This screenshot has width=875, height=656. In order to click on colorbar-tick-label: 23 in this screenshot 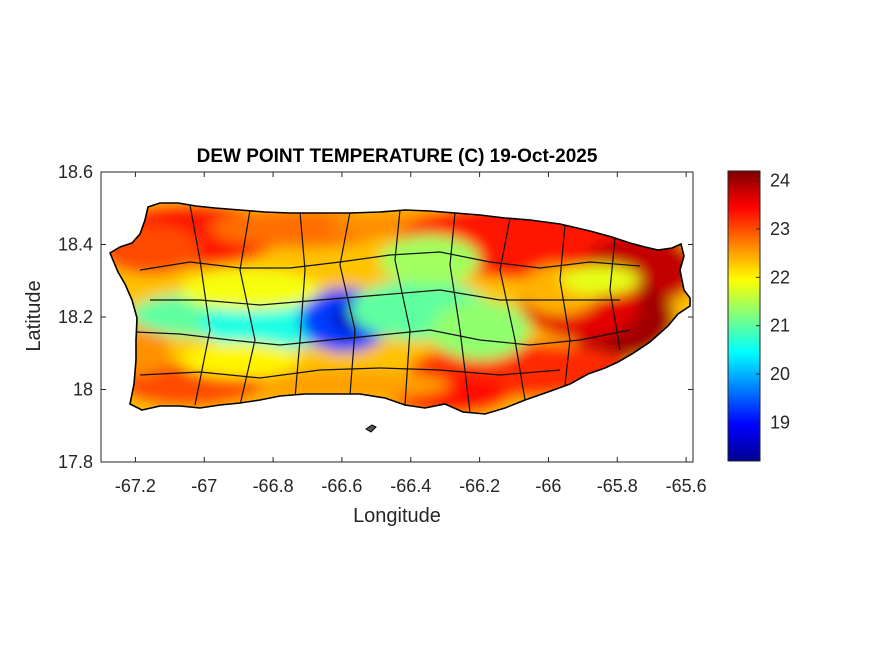, I will do `click(780, 229)`.